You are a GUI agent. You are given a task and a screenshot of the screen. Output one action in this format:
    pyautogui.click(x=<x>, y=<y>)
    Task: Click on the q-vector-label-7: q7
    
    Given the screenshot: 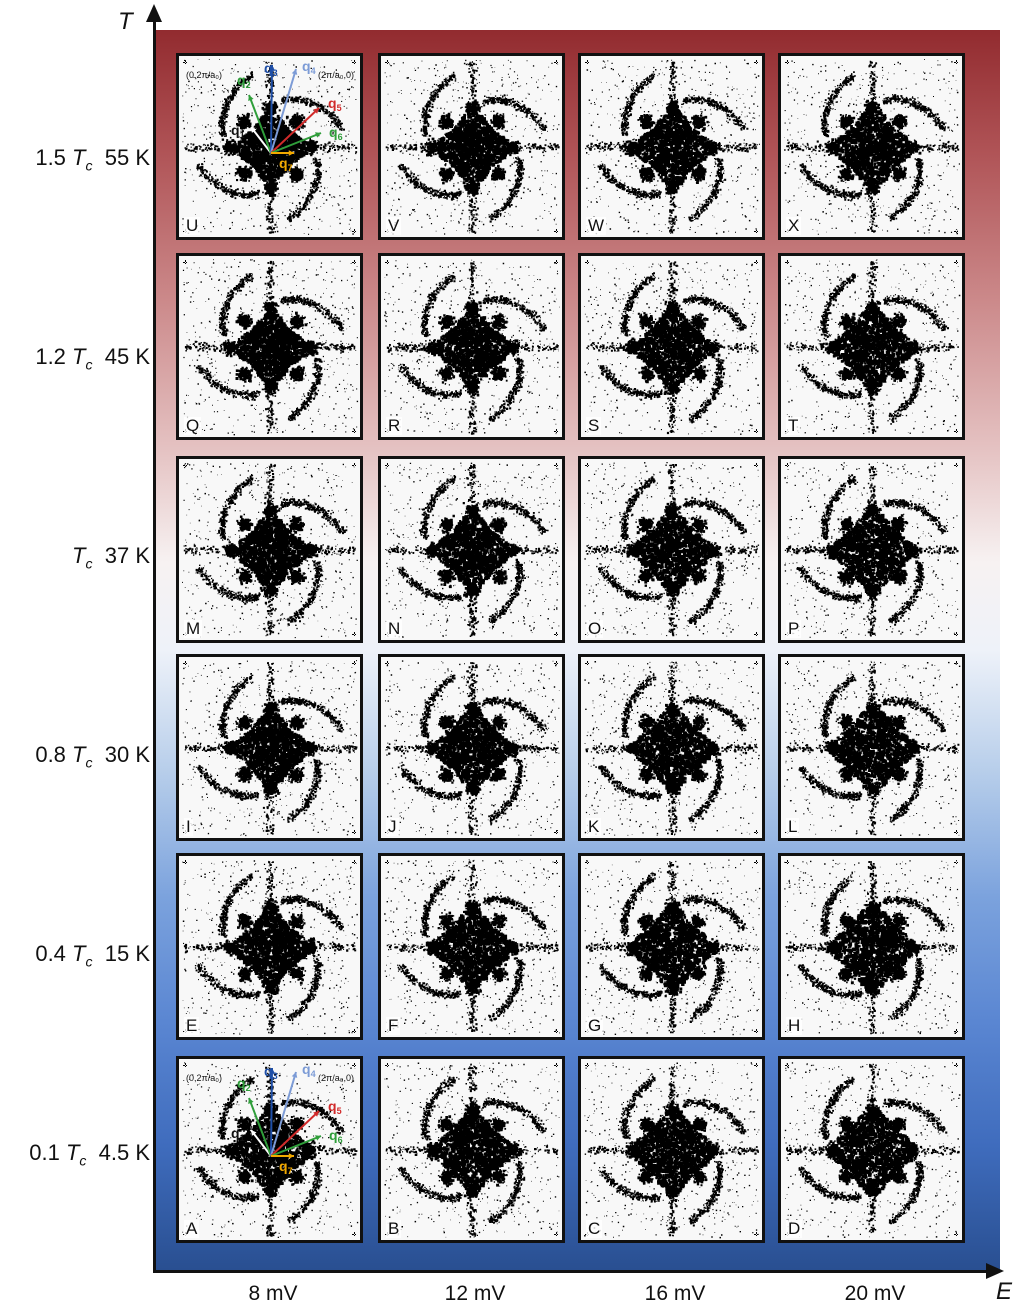 What is the action you would take?
    pyautogui.click(x=286, y=164)
    